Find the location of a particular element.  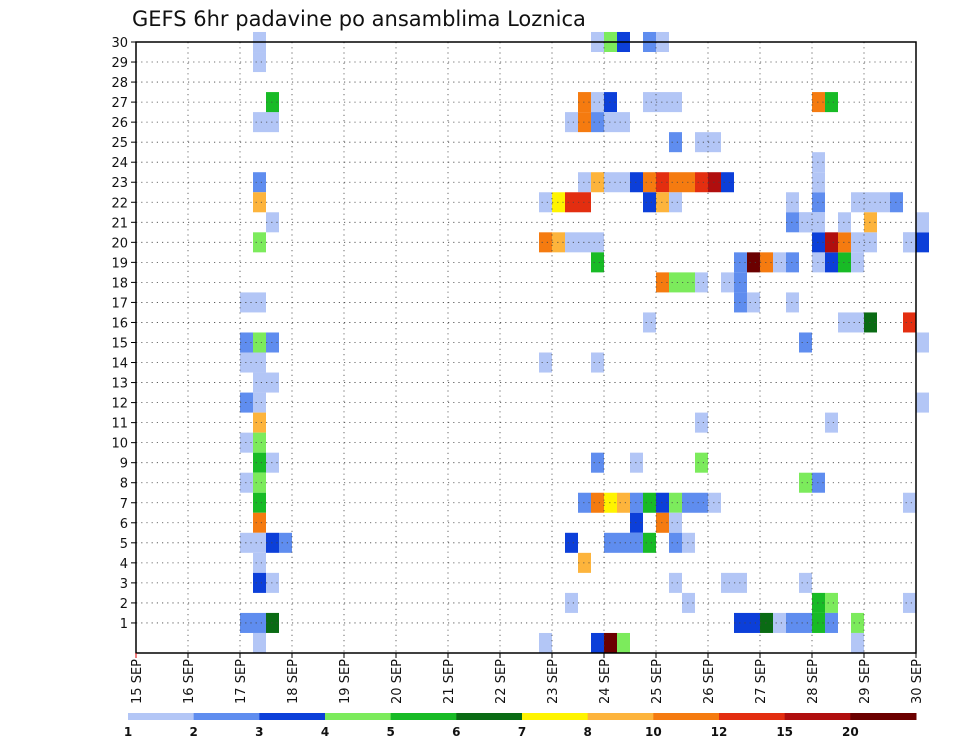

y-tick-label: 16 is located at coordinates (119, 323).